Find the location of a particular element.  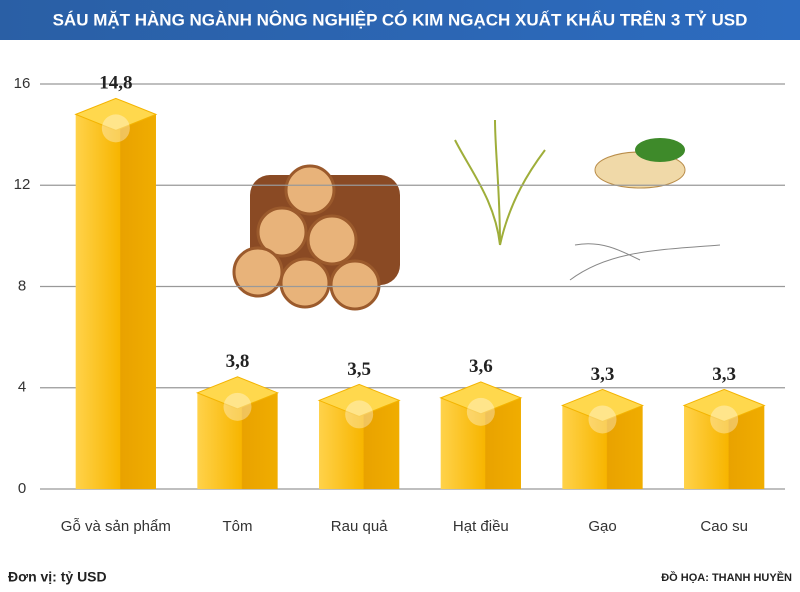

illustration-cashew is located at coordinates (640, 163).